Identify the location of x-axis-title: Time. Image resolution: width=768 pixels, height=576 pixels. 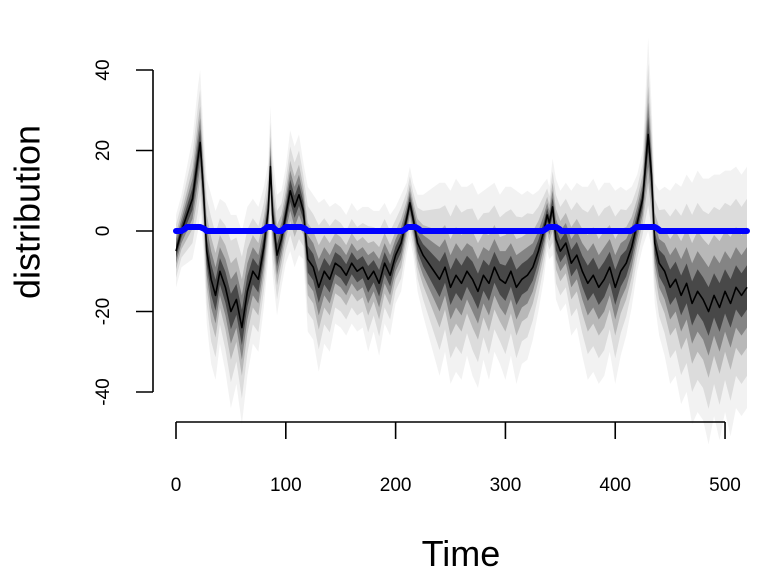
(461, 553).